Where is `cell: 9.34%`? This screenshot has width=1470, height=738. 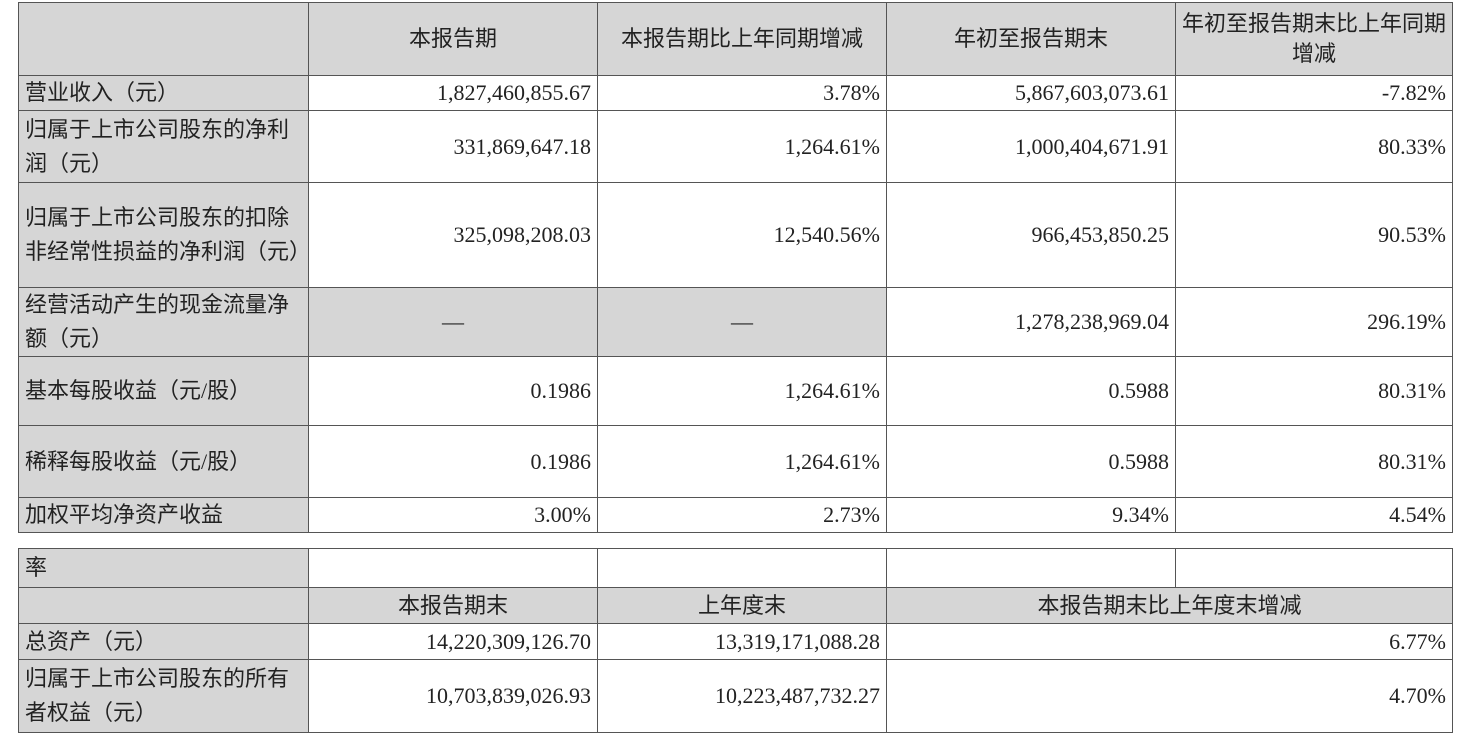
cell: 9.34% is located at coordinates (1031, 515).